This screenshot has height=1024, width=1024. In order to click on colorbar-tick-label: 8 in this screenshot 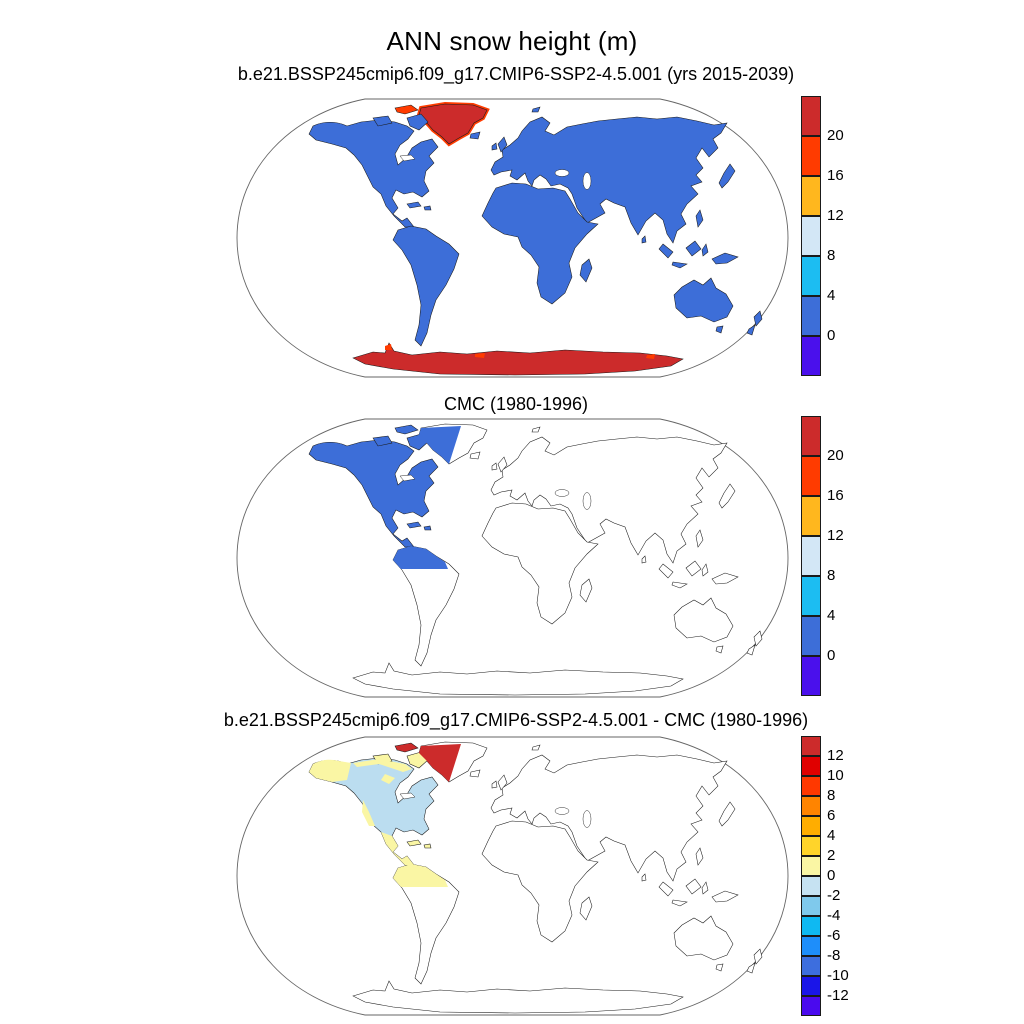, I will do `click(831, 795)`.